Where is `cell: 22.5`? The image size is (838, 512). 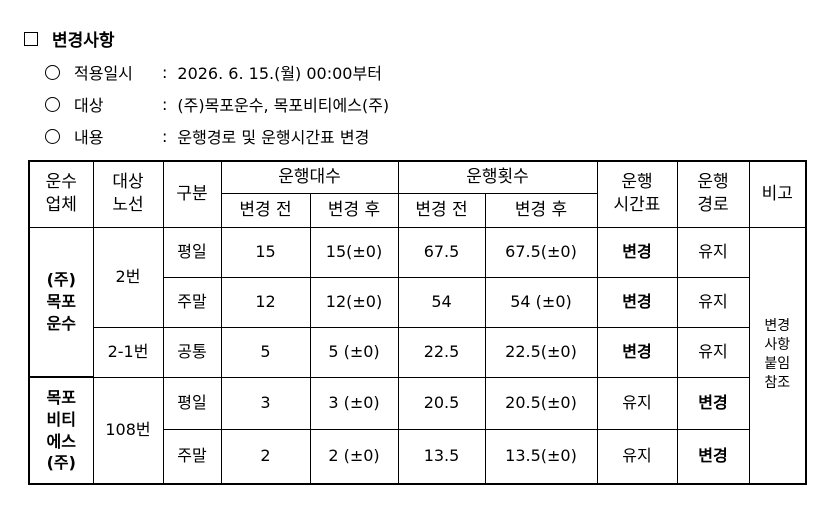
cell: 22.5 is located at coordinates (441, 352).